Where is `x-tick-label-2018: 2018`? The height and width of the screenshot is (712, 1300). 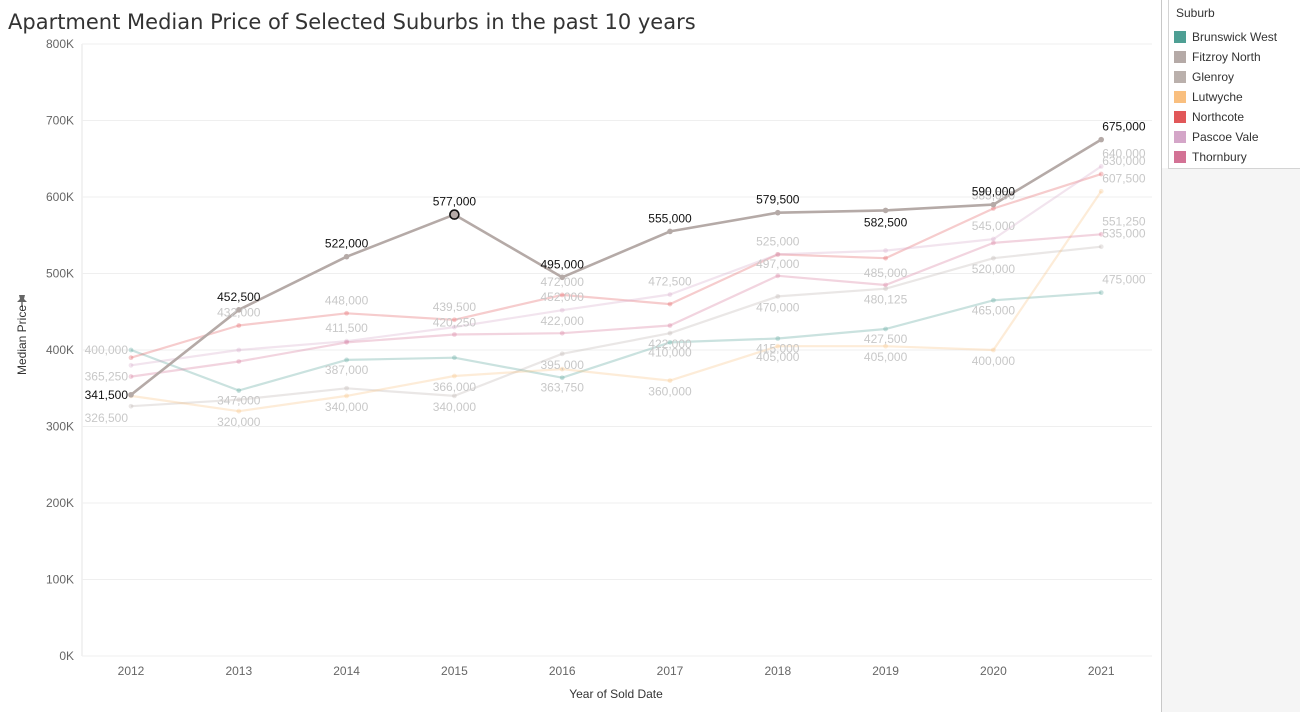 x-tick-label-2018: 2018 is located at coordinates (777, 671).